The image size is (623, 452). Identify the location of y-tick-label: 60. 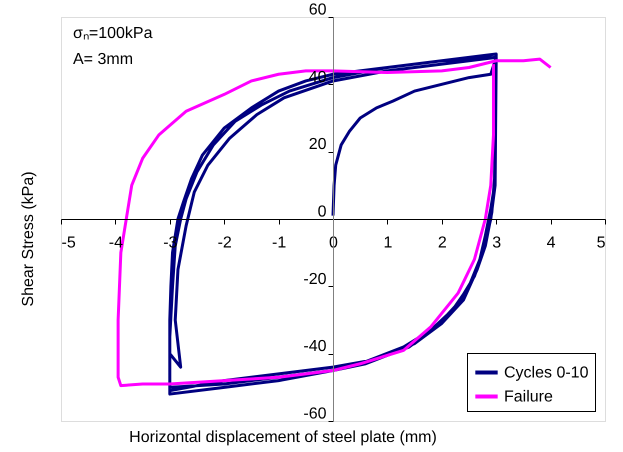
(317, 10).